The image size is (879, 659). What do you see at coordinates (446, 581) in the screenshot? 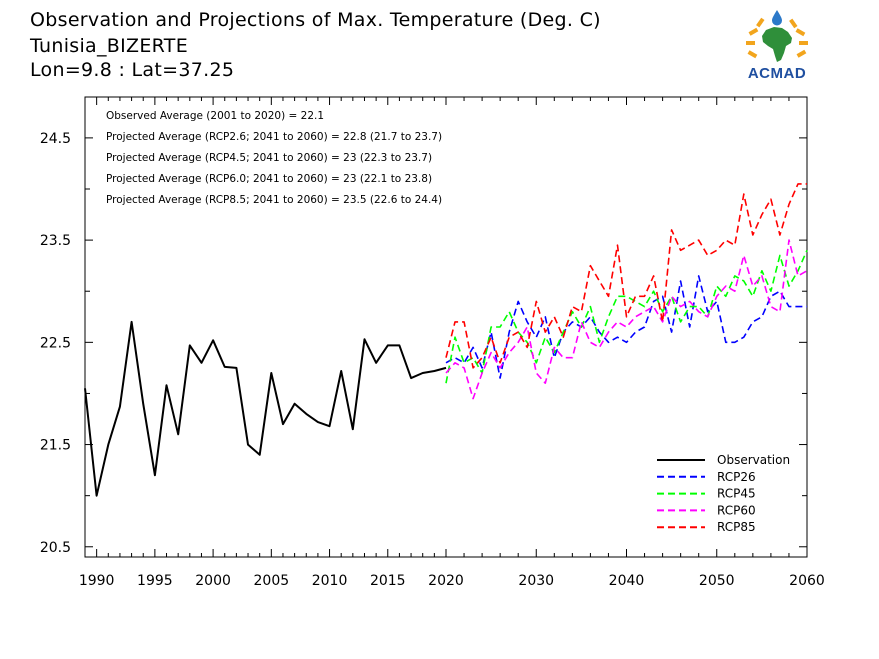
I see `x-tick-label: 2020` at bounding box center [446, 581].